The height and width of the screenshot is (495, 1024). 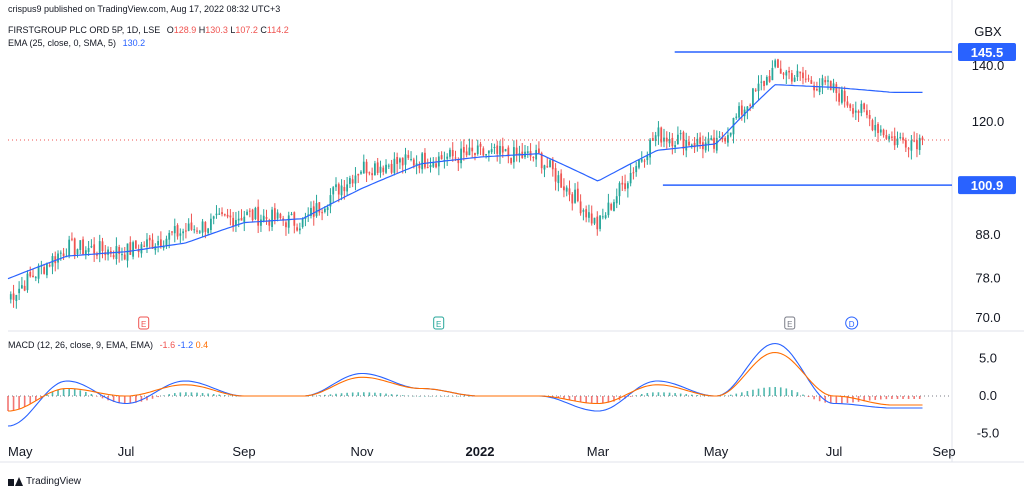 What do you see at coordinates (987, 51) in the screenshot?
I see `resistance-label-box` at bounding box center [987, 51].